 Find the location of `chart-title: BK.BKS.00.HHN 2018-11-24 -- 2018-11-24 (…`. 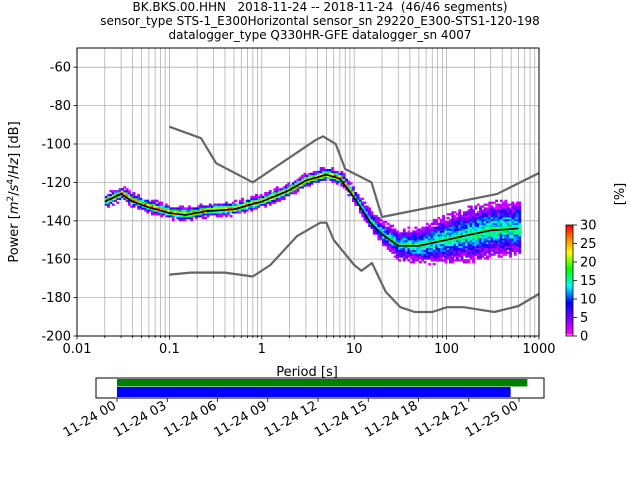

chart-title: BK.BKS.00.HHN 2018-11-24 -- 2018-11-24 (… is located at coordinates (320, 21).